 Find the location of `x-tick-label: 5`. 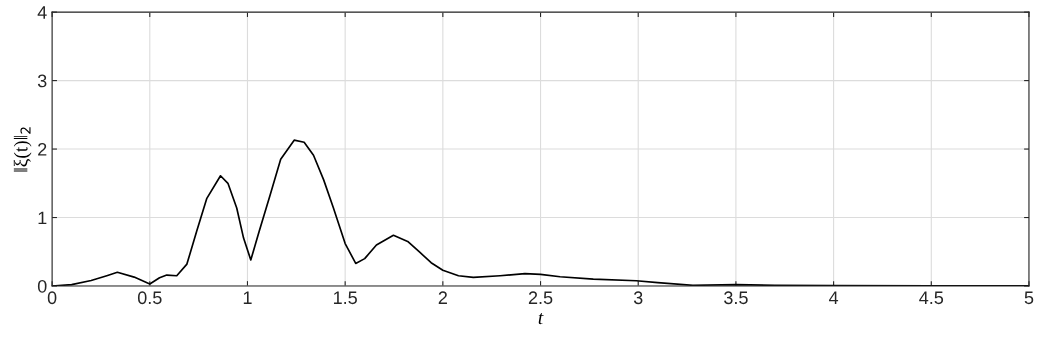

x-tick-label: 5 is located at coordinates (1029, 298).